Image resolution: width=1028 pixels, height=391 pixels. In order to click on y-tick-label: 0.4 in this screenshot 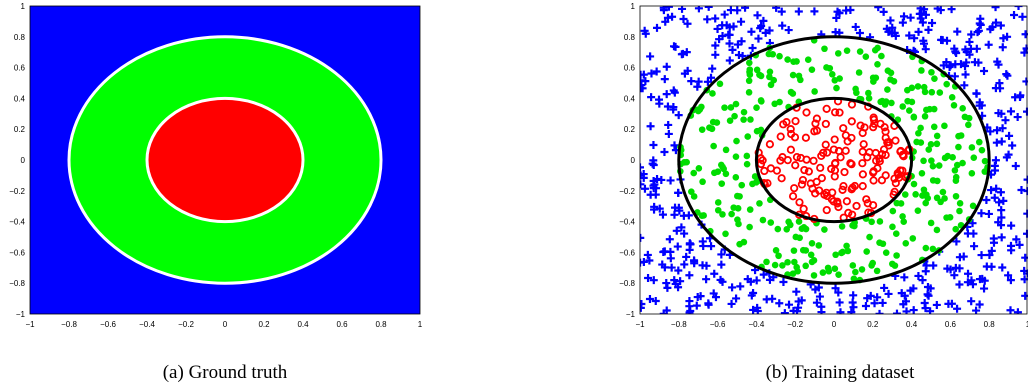, I will do `click(630, 98)`.